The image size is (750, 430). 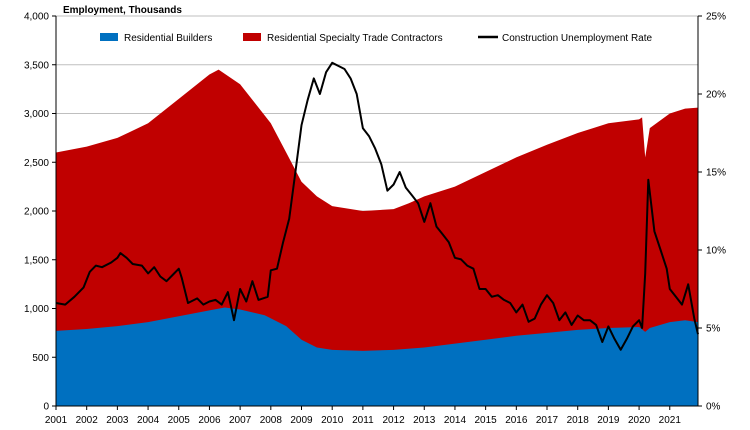 I want to click on left-axis-ticks: 0 500 1,000 1,500 2,000 2,500 3,000 3,500 4,000, so click(x=40, y=212).